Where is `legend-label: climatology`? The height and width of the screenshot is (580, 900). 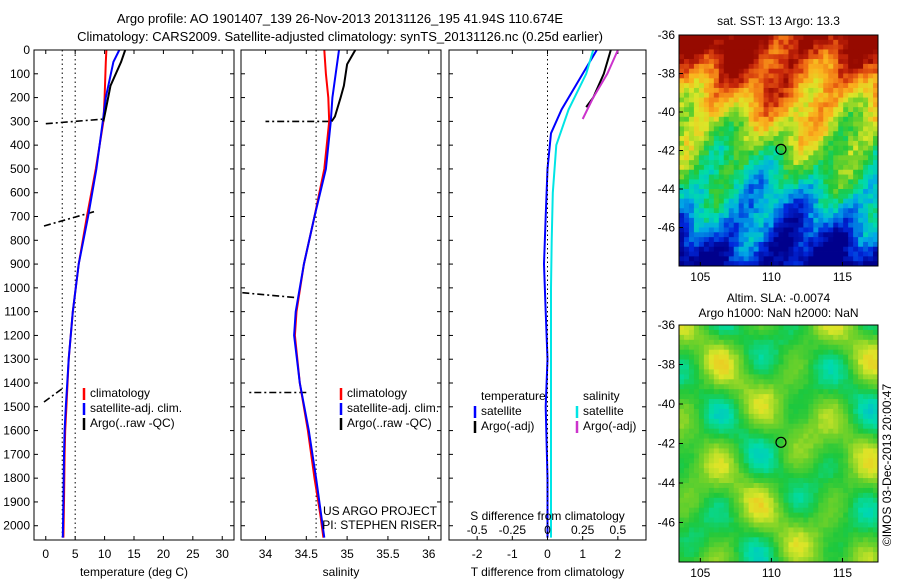
legend-label: climatology is located at coordinates (120, 393).